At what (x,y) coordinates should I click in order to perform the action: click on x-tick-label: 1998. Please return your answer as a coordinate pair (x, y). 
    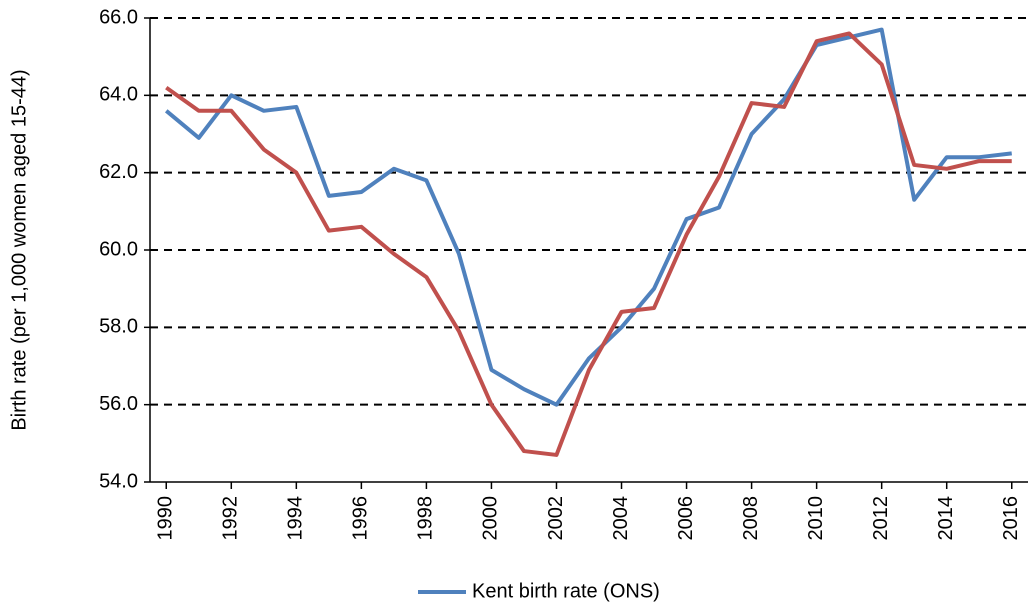
    Looking at the image, I should click on (426, 518).